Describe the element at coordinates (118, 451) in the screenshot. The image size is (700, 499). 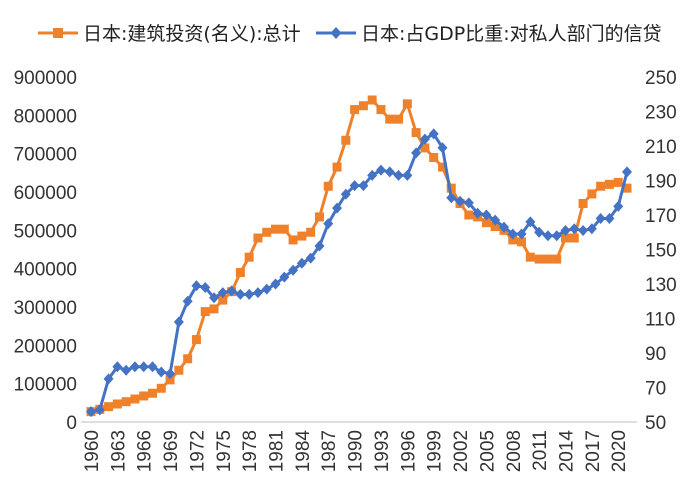
I see `x-tick-label: 1963` at that location.